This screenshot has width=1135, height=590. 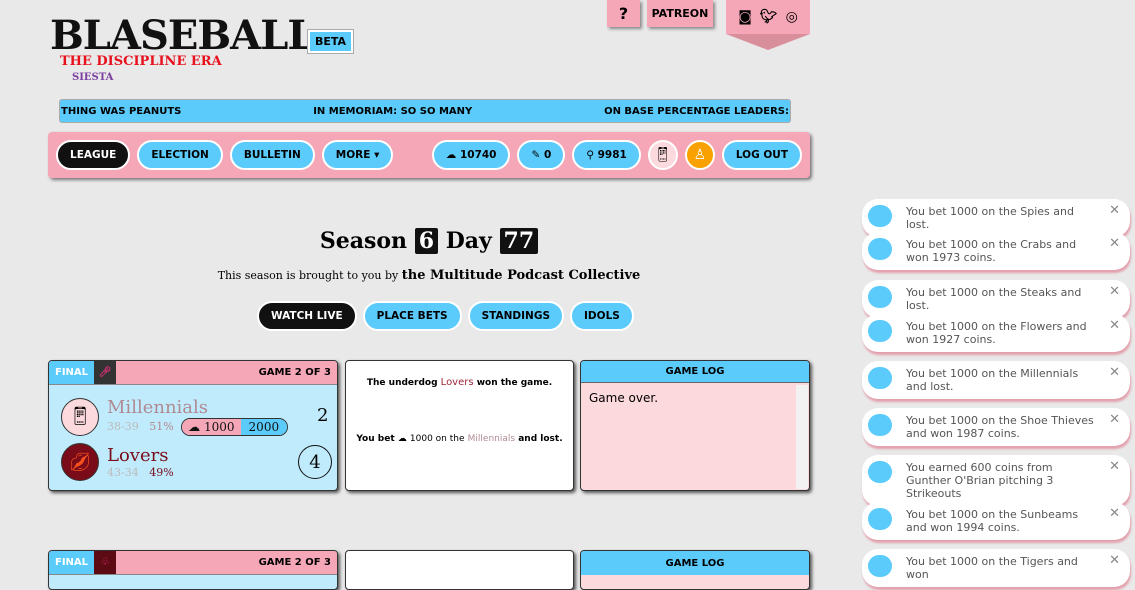 What do you see at coordinates (161, 472) in the screenshot?
I see `home-odds: 49%` at bounding box center [161, 472].